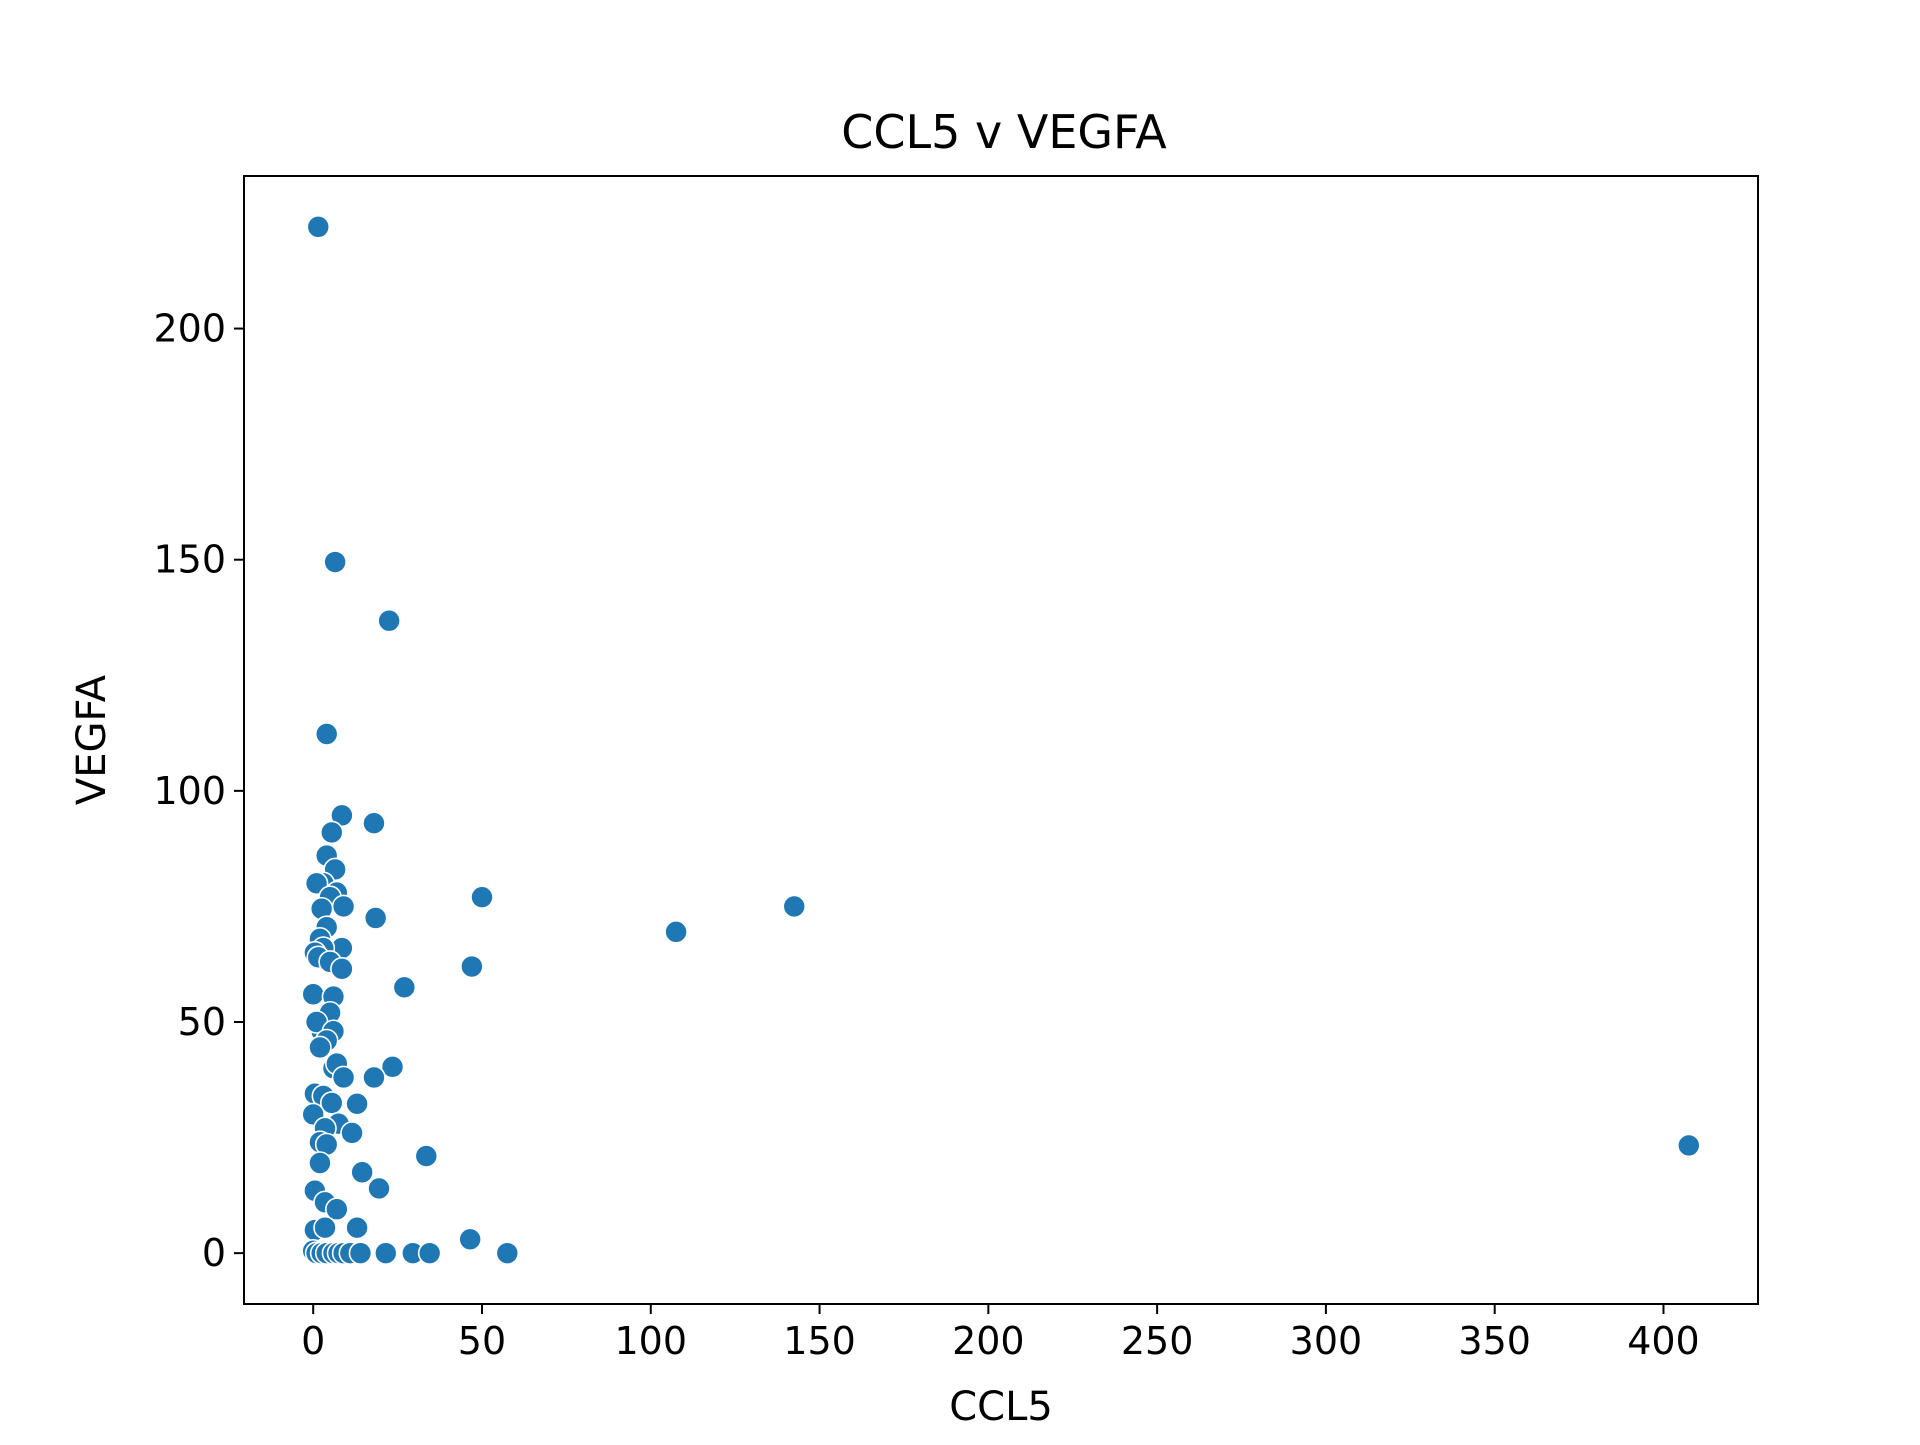  What do you see at coordinates (988, 1341) in the screenshot?
I see `x-tick-label: 200` at bounding box center [988, 1341].